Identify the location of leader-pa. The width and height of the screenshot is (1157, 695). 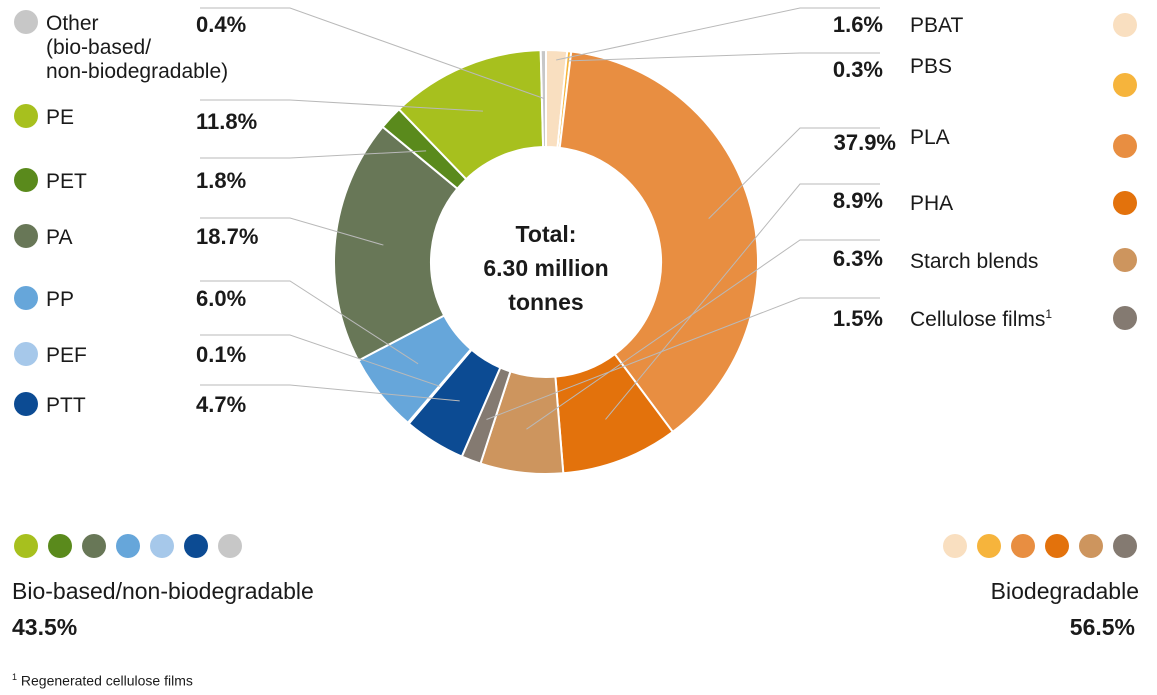
(292, 231).